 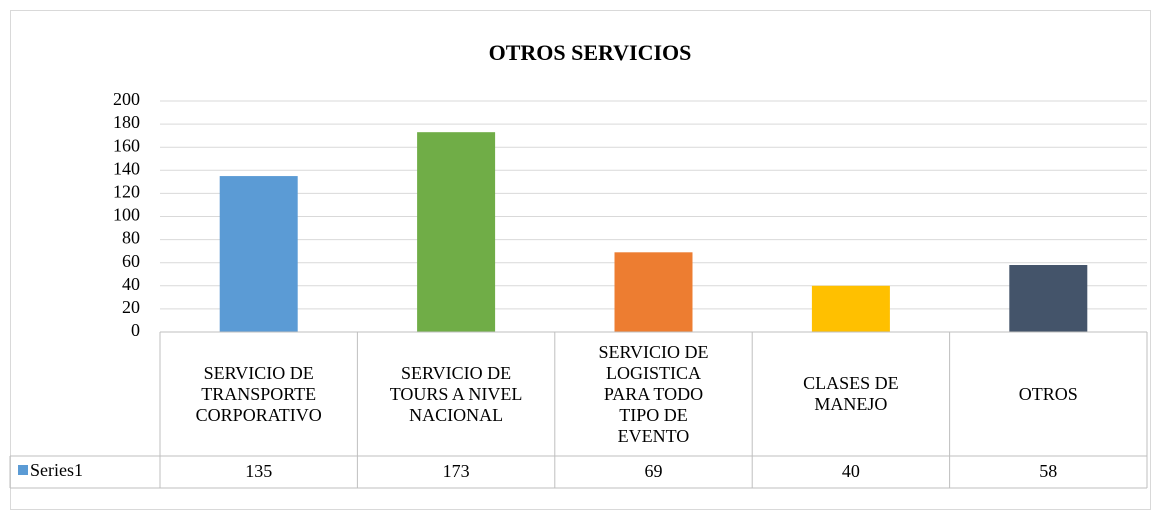 I want to click on x-tick-text: SERVICIO DE TRANSPORTE CORPORATIVO, so click(x=258, y=393).